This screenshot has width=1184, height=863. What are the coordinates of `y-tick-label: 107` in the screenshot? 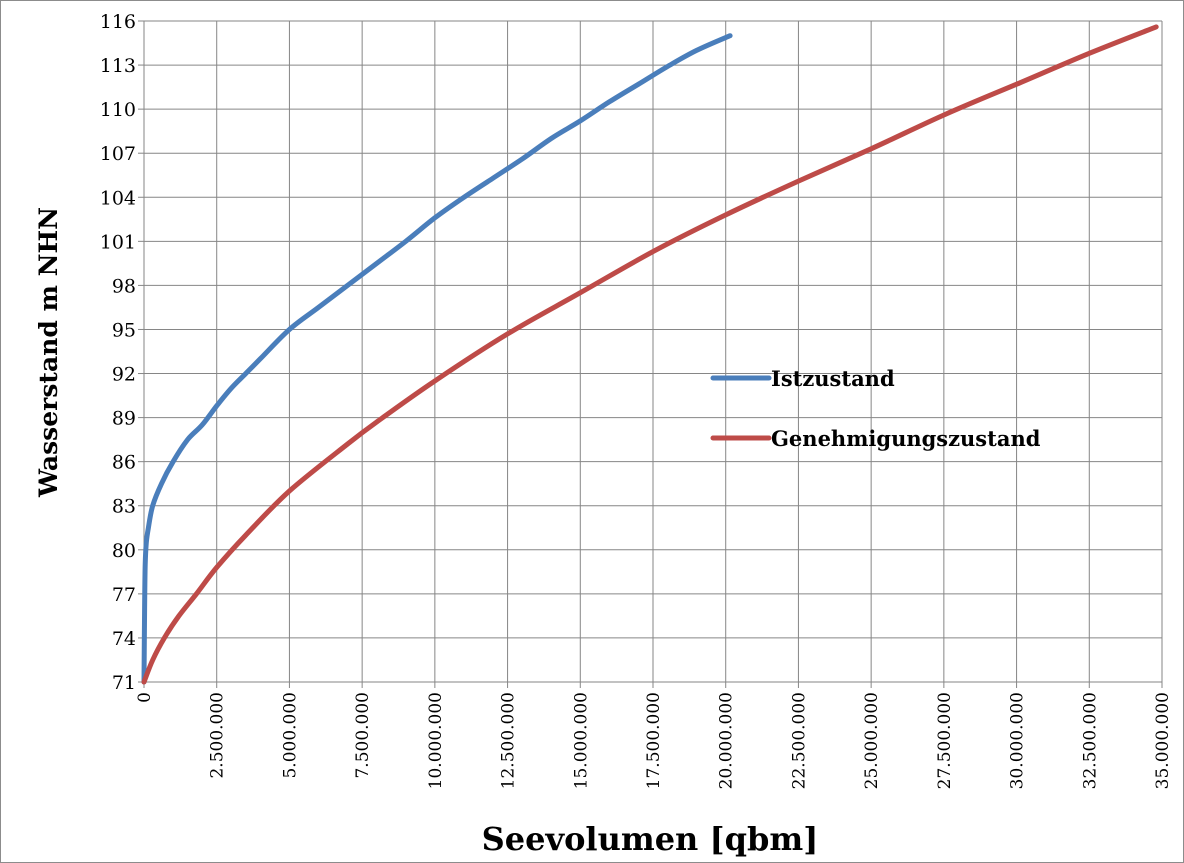 It's located at (118, 154).